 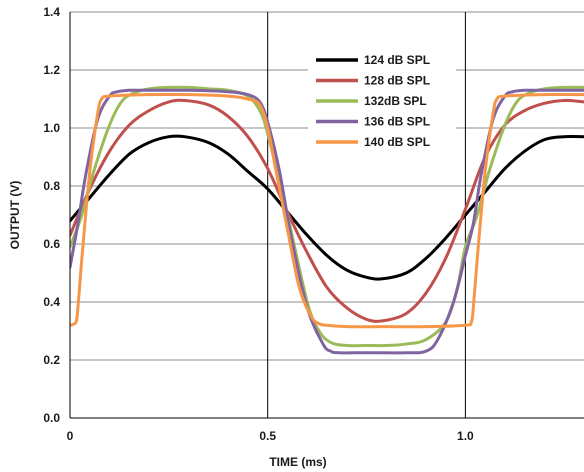 What do you see at coordinates (297, 462) in the screenshot?
I see `x-axis-title: TIME (ms)` at bounding box center [297, 462].